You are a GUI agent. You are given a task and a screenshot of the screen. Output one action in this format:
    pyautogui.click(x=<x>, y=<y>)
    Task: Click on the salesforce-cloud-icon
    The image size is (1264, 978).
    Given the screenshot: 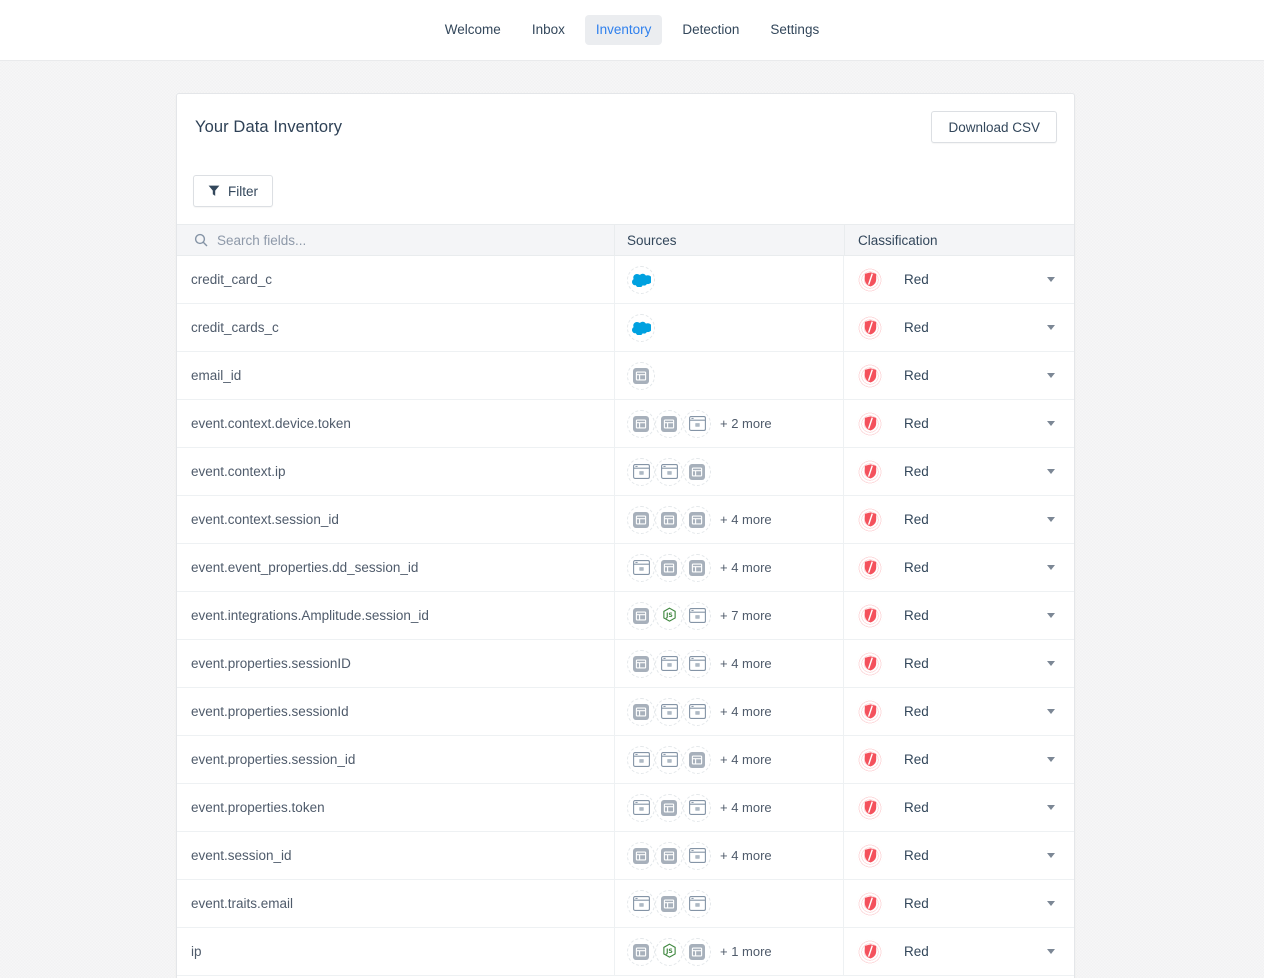 What is the action you would take?
    pyautogui.click(x=641, y=279)
    